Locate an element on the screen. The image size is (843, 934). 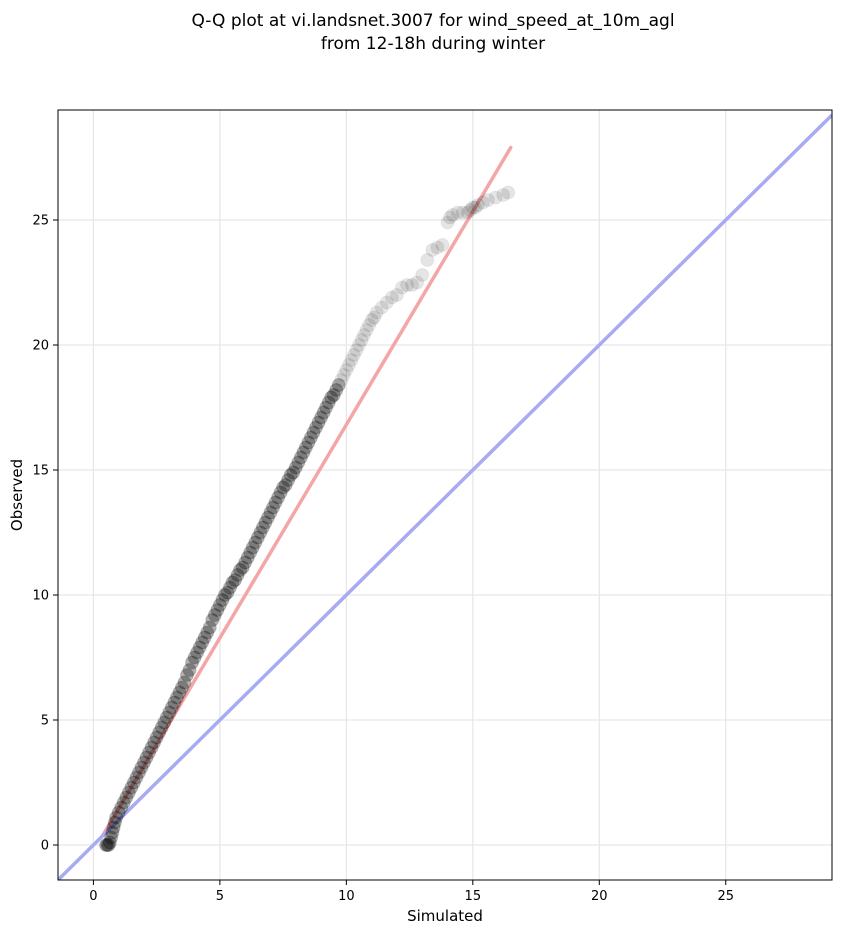
x-axis-label: Simulated is located at coordinates (445, 916).